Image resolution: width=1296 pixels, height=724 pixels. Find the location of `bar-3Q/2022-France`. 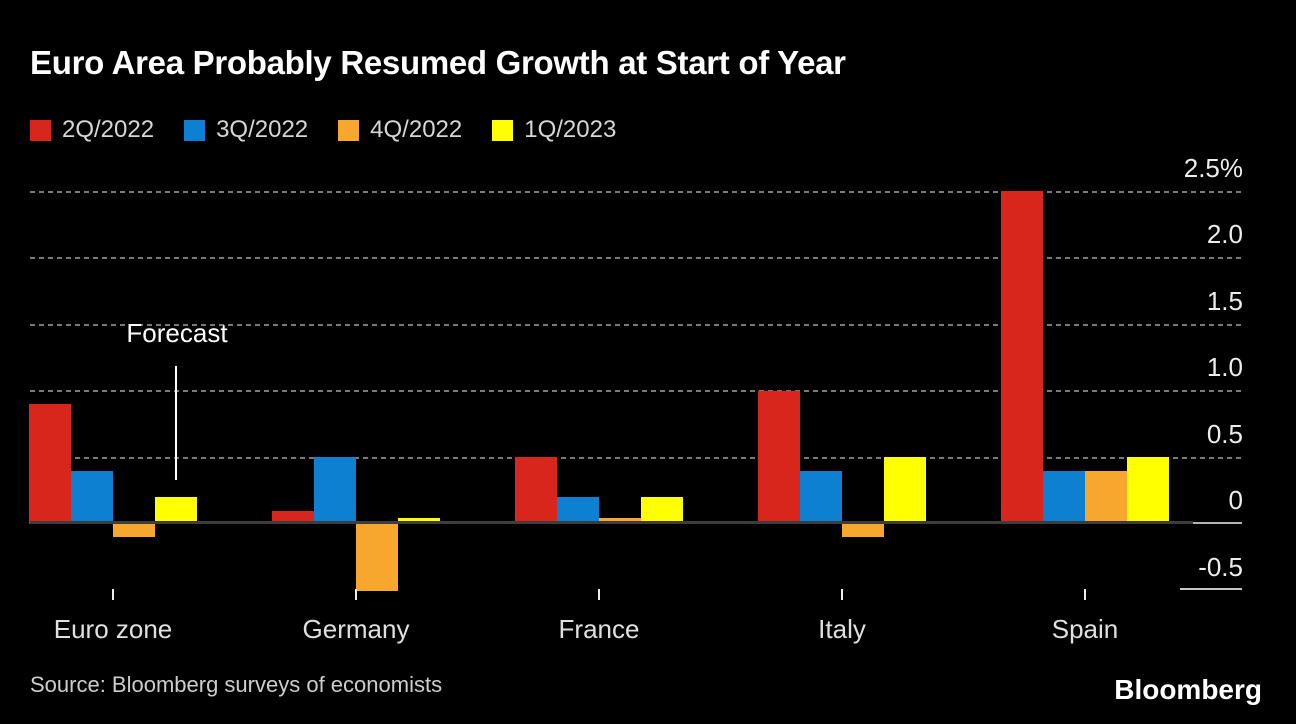

bar-3Q/2022-France is located at coordinates (578, 510).